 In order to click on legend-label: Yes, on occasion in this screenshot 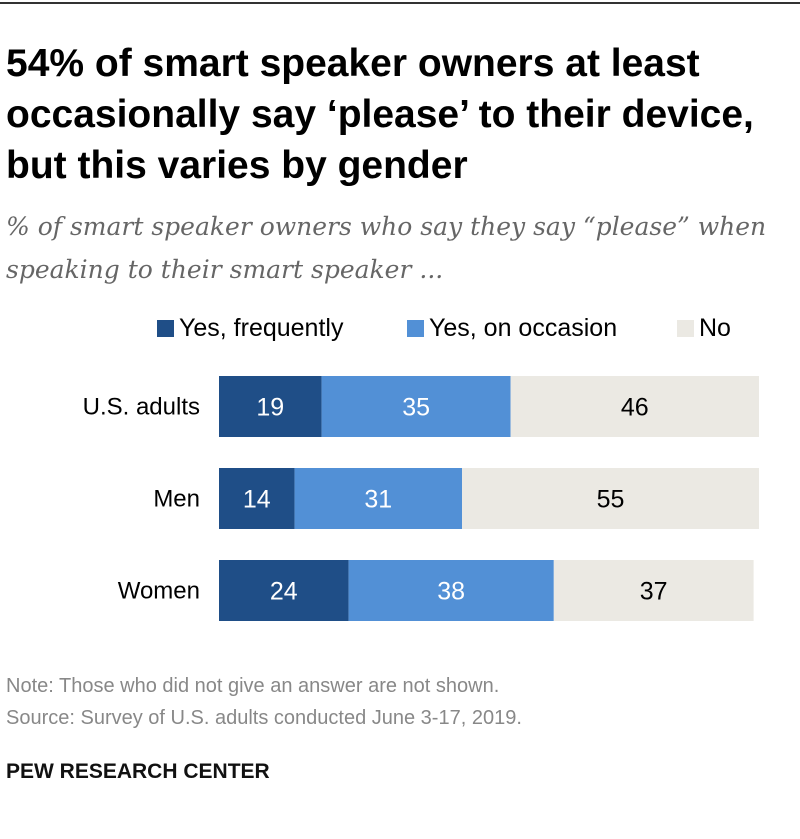, I will do `click(523, 328)`.